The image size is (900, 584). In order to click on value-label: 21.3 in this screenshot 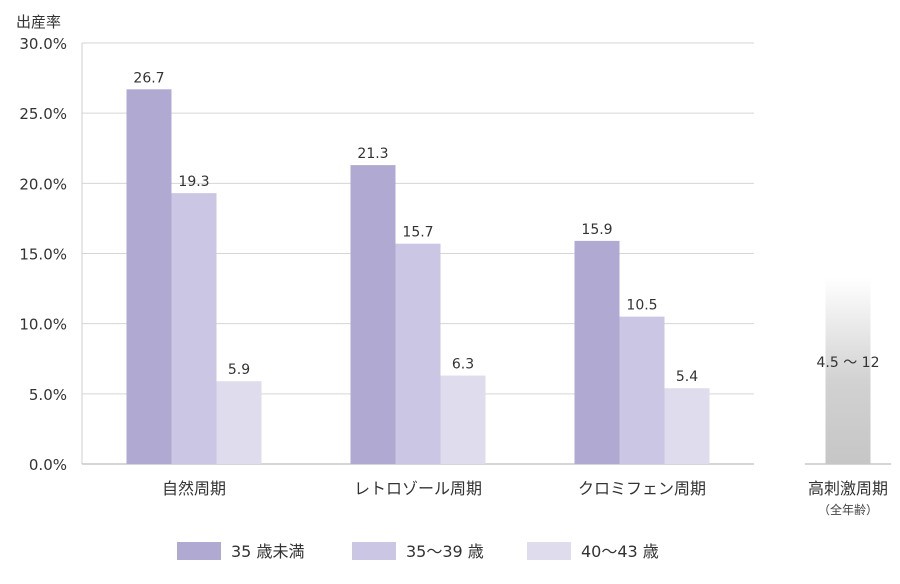, I will do `click(372, 154)`.